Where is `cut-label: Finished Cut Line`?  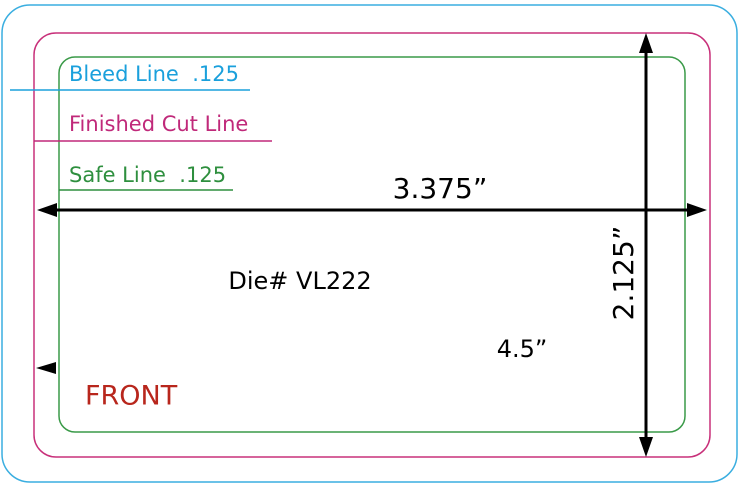 cut-label: Finished Cut Line is located at coordinates (158, 124).